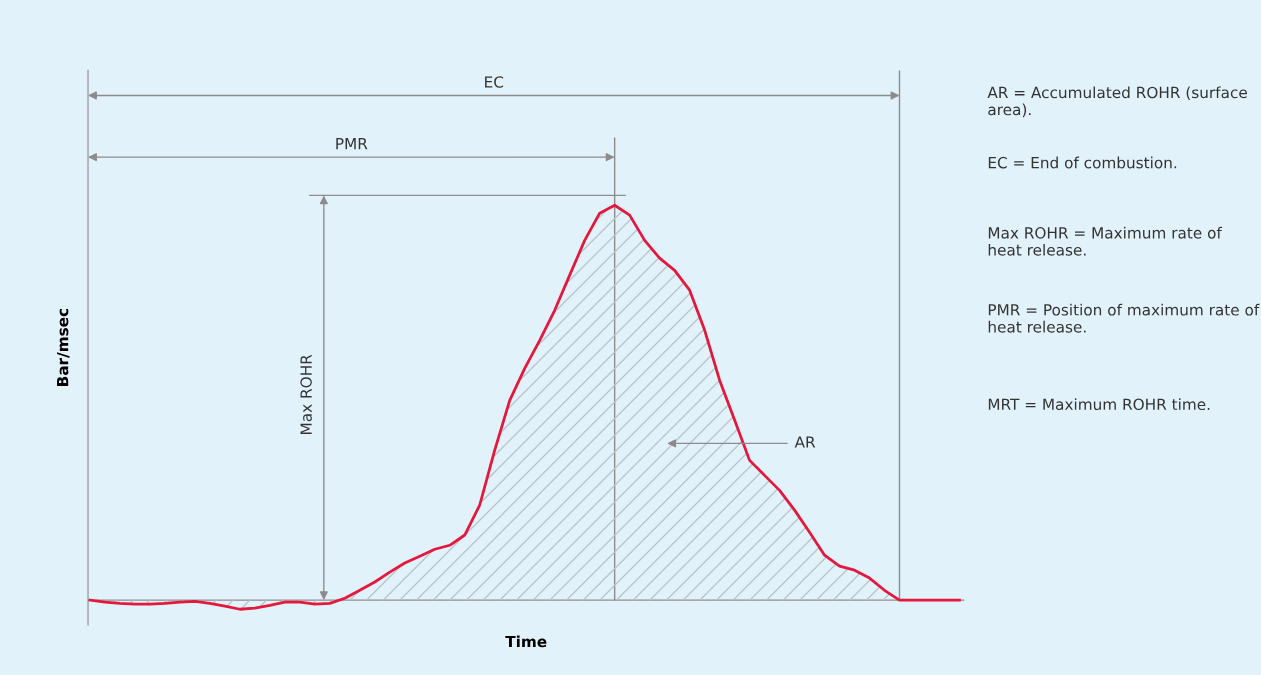  I want to click on y-axis-title: Bar/msec, so click(63, 347).